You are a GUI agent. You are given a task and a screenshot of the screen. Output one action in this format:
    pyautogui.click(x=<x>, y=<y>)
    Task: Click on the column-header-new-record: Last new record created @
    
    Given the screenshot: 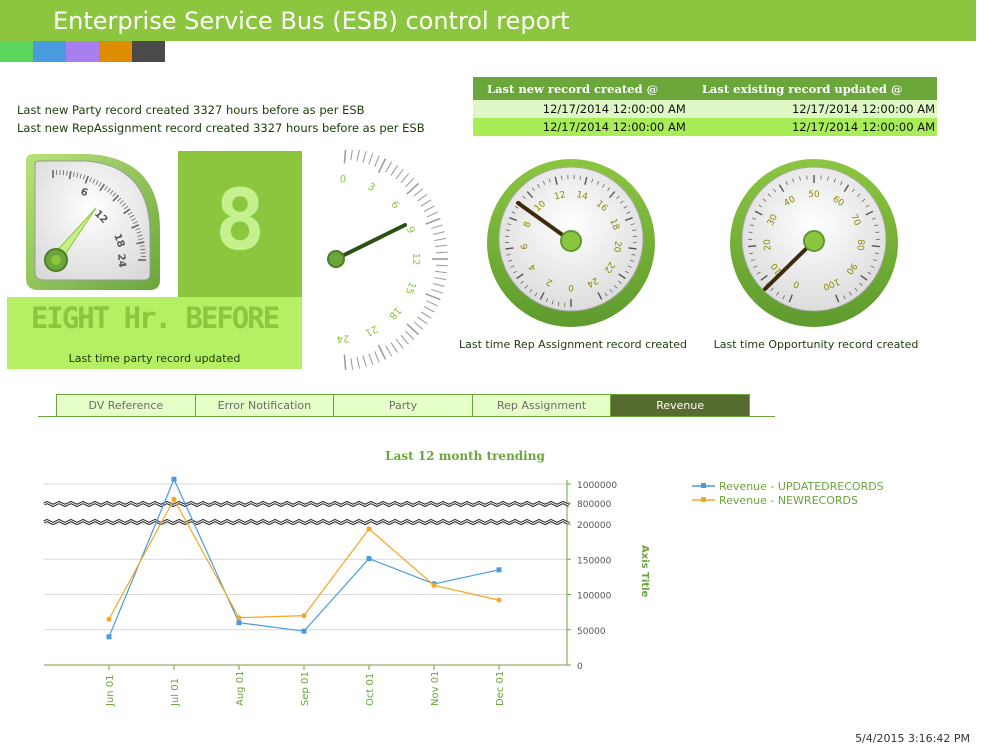 What is the action you would take?
    pyautogui.click(x=580, y=88)
    